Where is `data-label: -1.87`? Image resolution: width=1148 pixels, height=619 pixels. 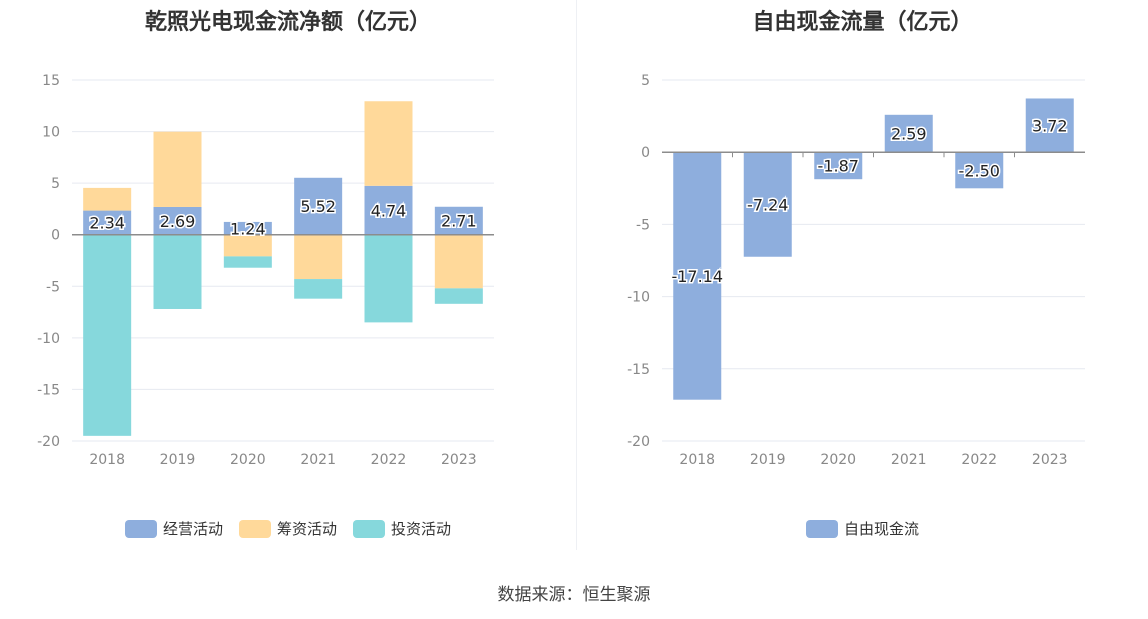 data-label: -1.87 is located at coordinates (838, 166).